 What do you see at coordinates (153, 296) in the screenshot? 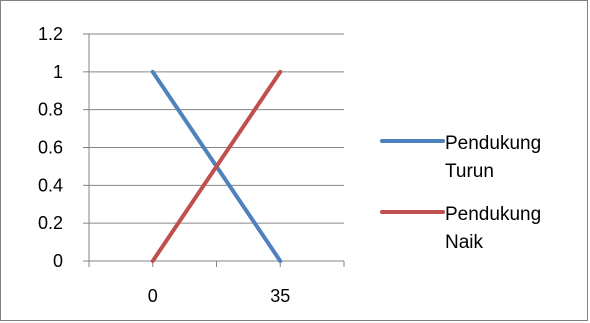
I see `x-tick-label: 0` at bounding box center [153, 296].